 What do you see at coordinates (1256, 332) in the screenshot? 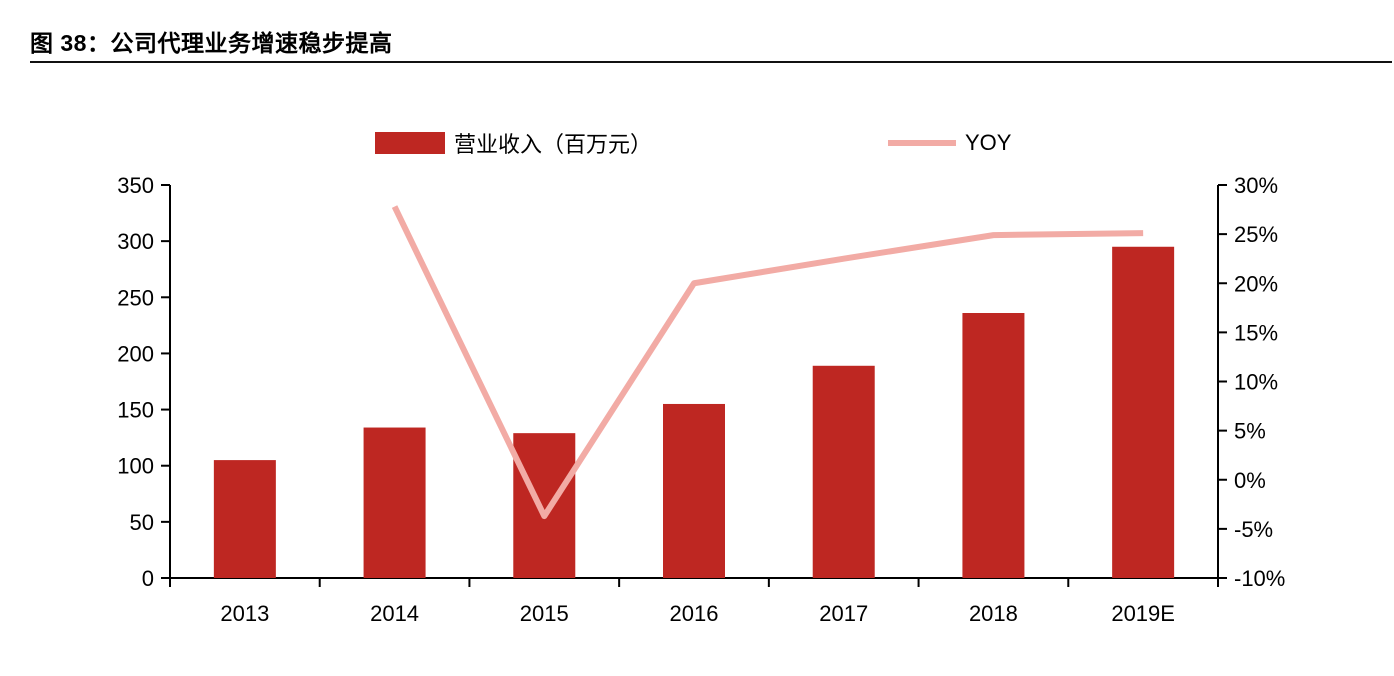
I see `right-axis-label: 15%` at bounding box center [1256, 332].